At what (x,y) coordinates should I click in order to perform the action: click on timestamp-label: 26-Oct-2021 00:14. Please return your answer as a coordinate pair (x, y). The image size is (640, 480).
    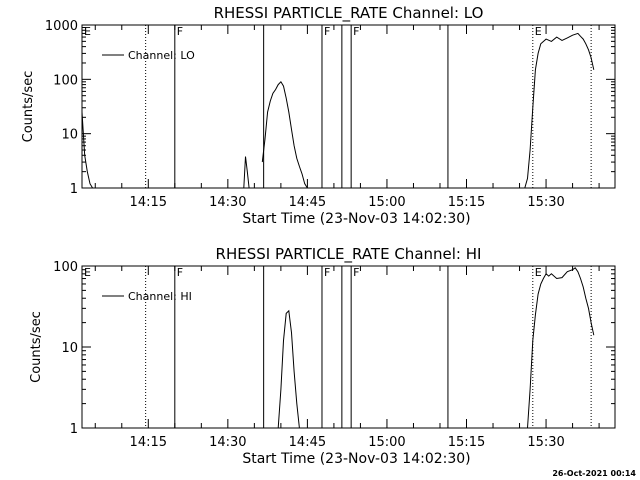
    Looking at the image, I should click on (594, 473).